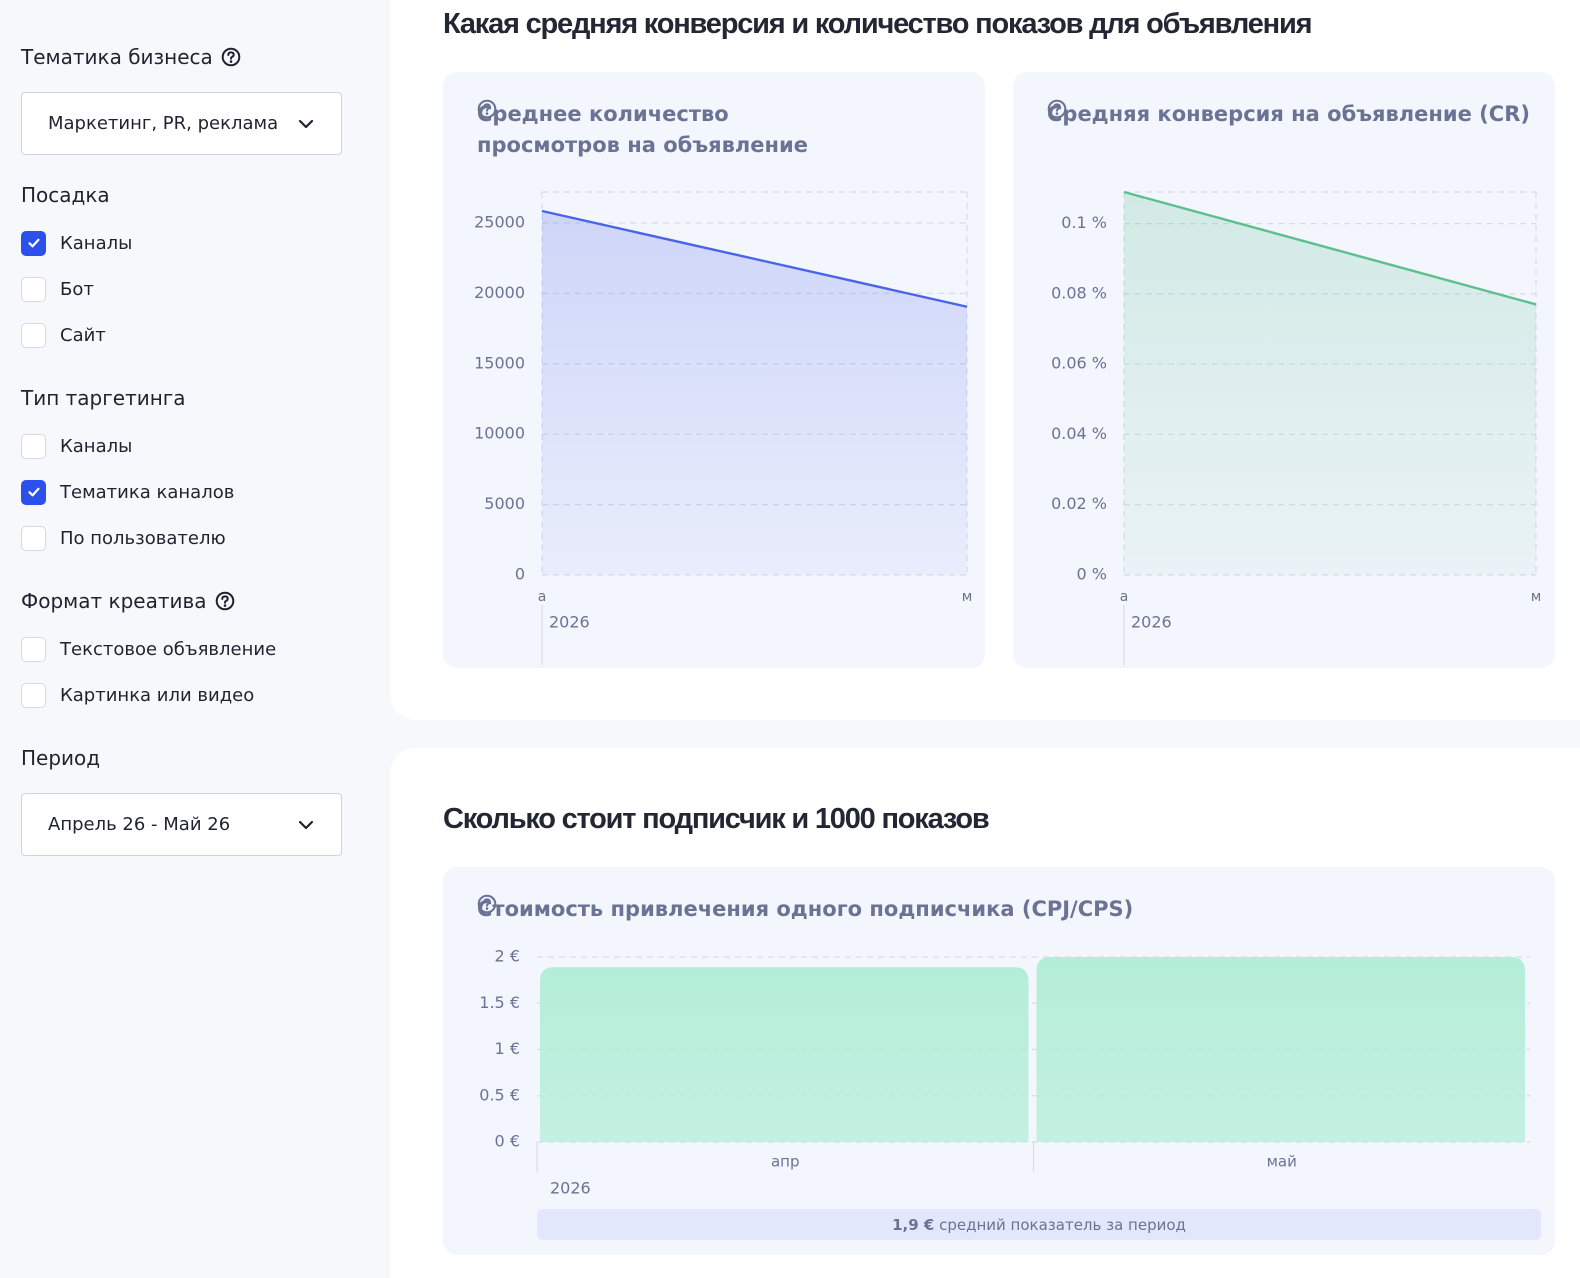 The width and height of the screenshot is (1580, 1278). I want to click on y-tick-label: 0.02 %, so click(1079, 503).